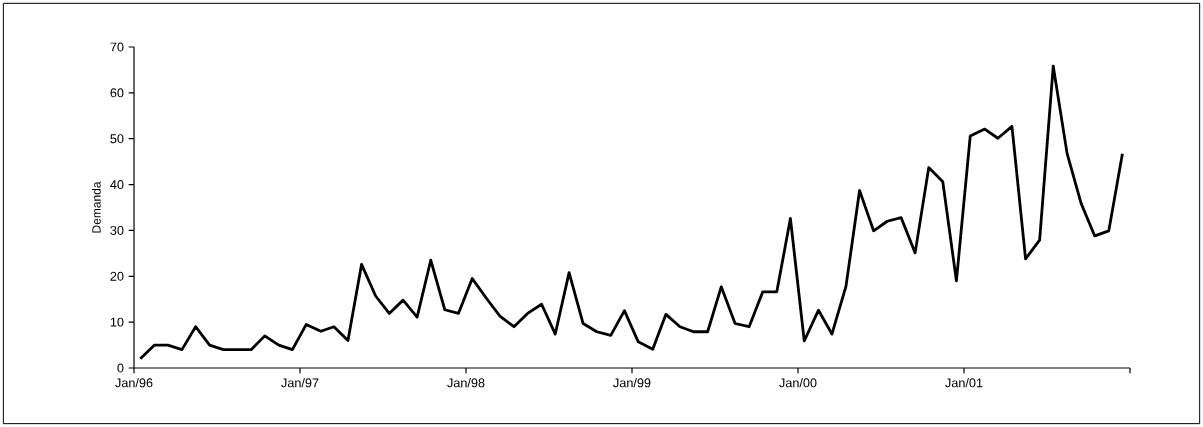  What do you see at coordinates (117, 93) in the screenshot?
I see `y-tick-label: 60` at bounding box center [117, 93].